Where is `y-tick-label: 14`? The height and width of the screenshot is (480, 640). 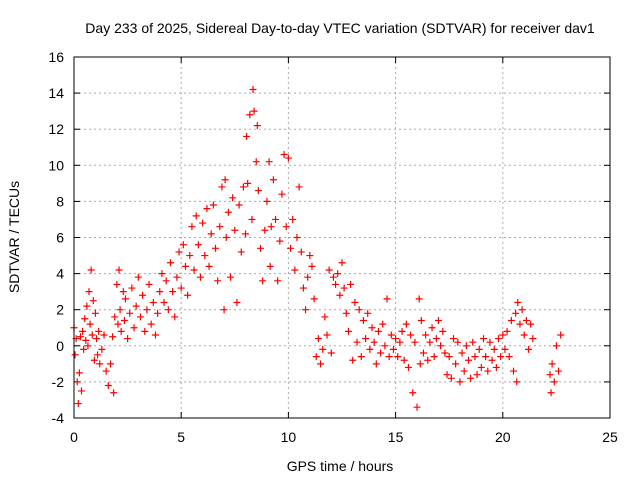
y-tick-label: 14 is located at coordinates (56, 93).